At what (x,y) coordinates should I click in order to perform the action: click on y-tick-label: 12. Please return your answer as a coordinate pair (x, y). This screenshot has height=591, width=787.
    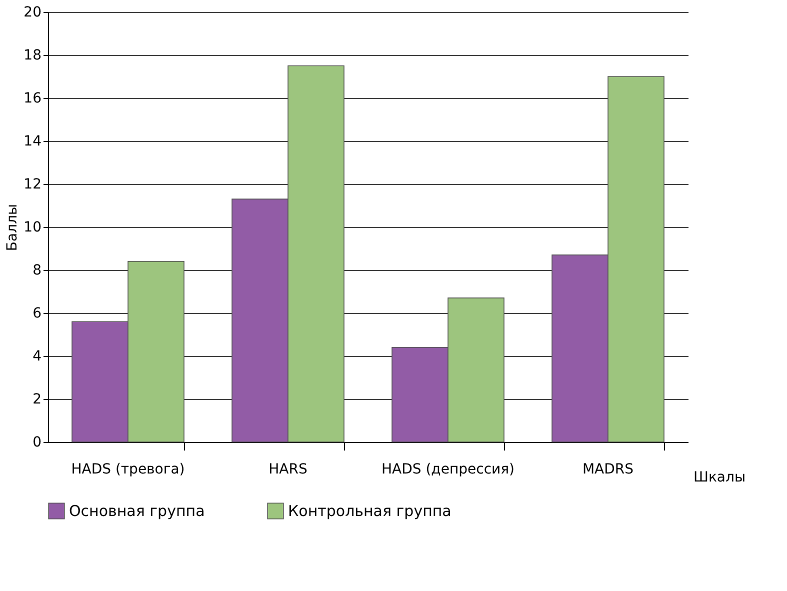
    Looking at the image, I should click on (33, 184).